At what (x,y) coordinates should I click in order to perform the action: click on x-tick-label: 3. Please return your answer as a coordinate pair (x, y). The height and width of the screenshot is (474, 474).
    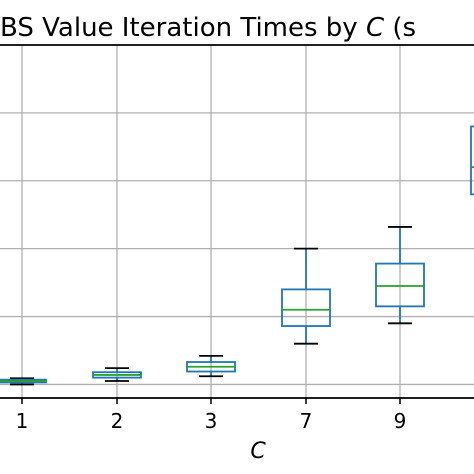
    Looking at the image, I should click on (211, 421).